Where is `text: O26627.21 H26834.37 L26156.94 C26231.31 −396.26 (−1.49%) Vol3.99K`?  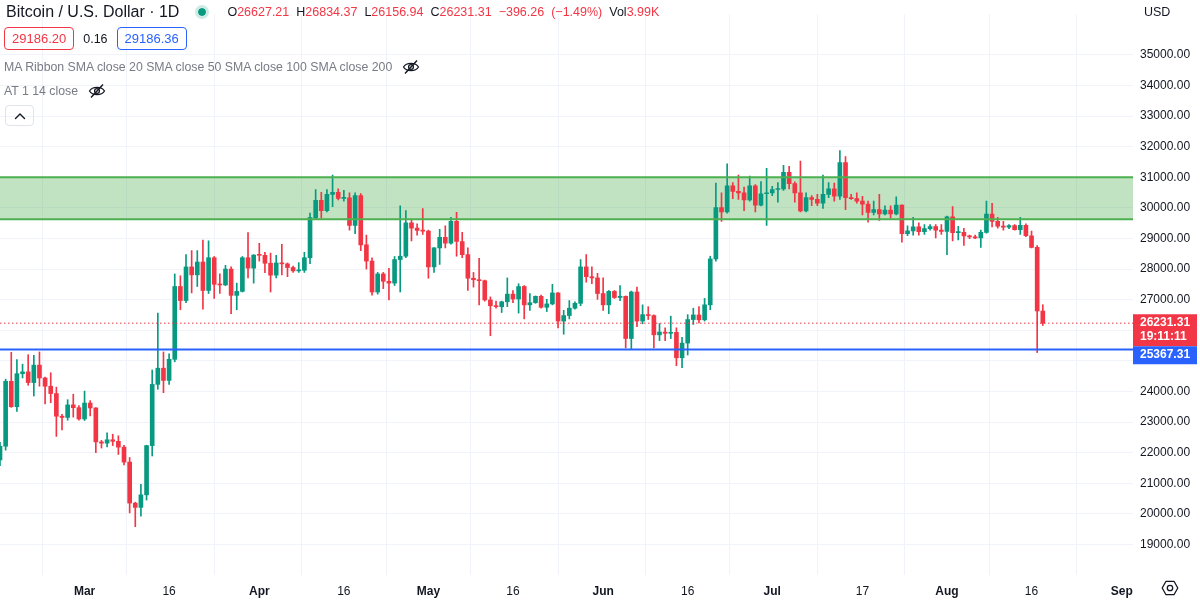 text: O26627.21 H26834.37 L26156.94 C26231.31 −396.26 (−1.49%) Vol3.99K is located at coordinates (443, 11).